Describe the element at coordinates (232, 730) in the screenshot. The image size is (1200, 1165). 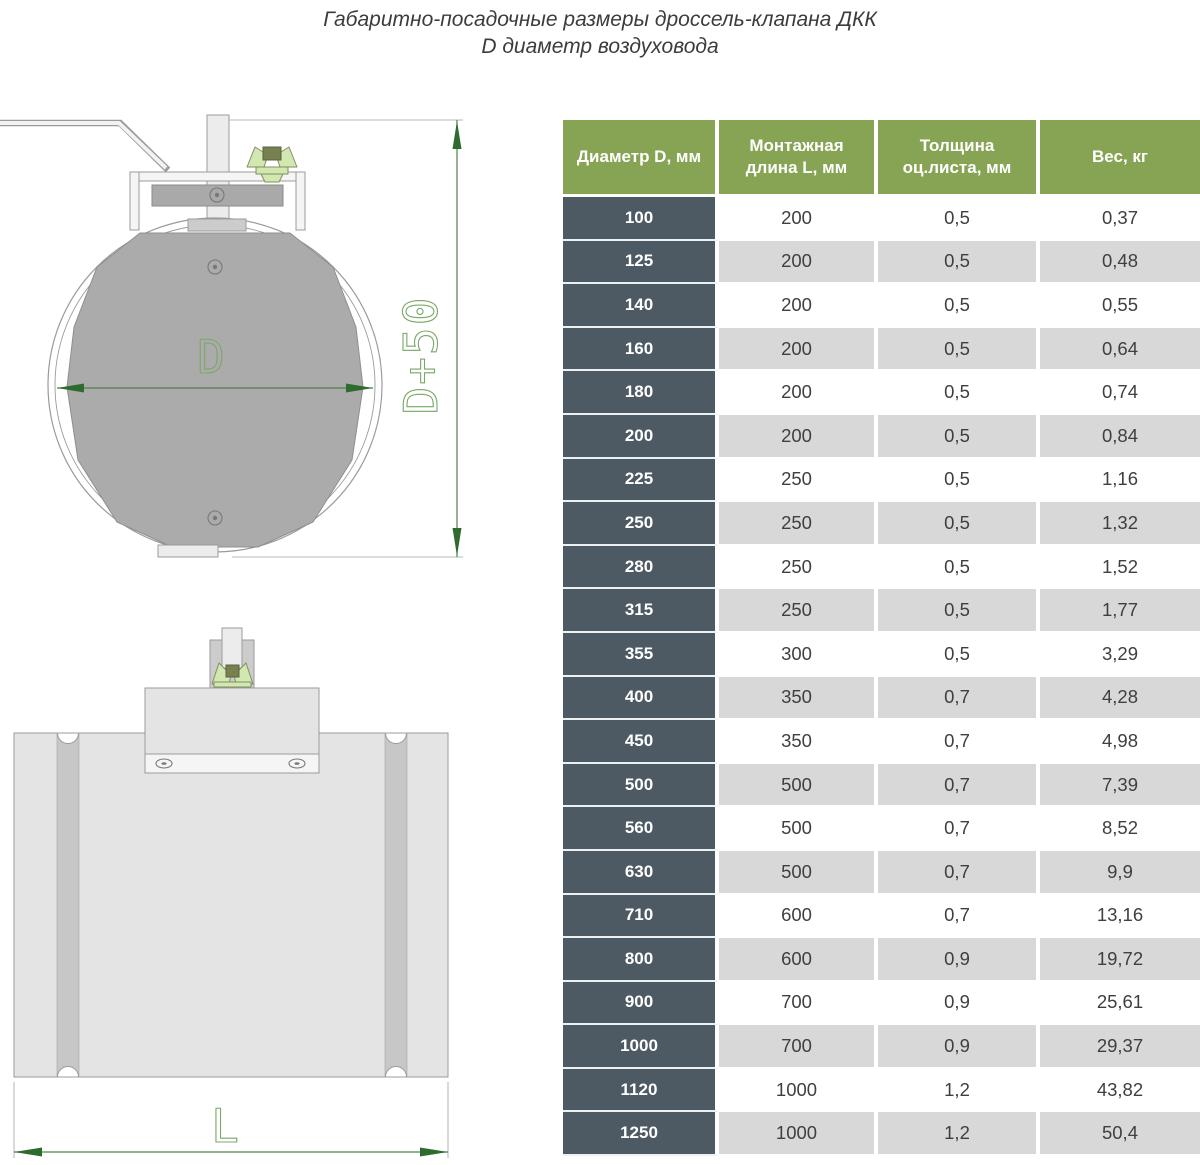
I see `mounting-bracket-side` at that location.